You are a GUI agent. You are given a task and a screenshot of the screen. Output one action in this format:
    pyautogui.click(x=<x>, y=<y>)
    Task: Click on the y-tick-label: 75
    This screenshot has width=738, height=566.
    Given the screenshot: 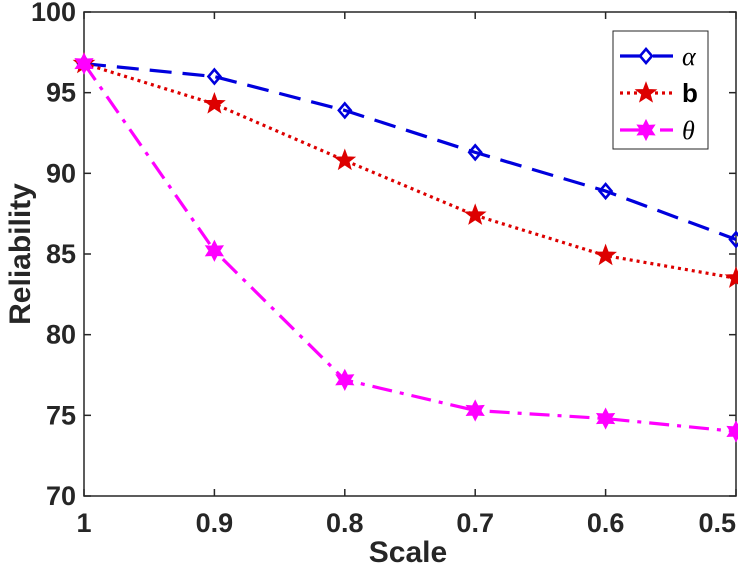 What is the action you would take?
    pyautogui.click(x=61, y=415)
    